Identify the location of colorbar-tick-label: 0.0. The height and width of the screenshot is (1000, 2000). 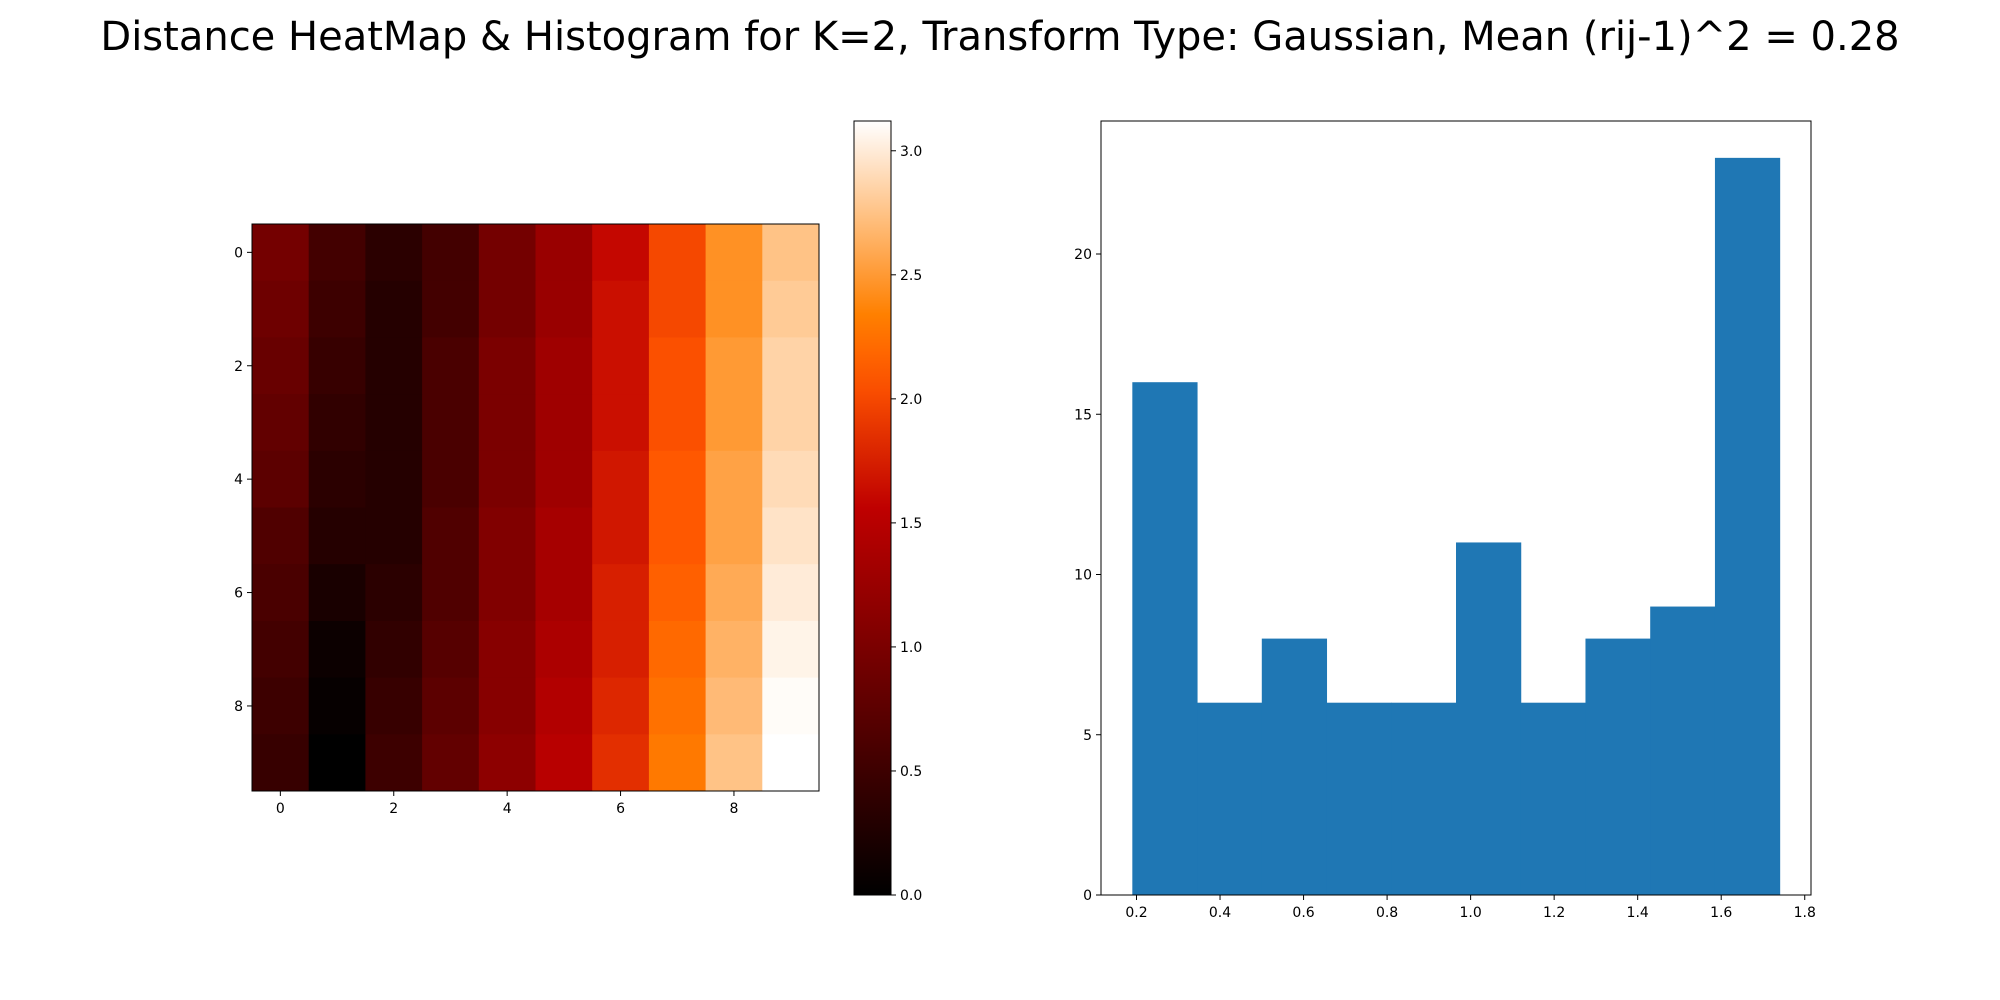
(911, 896).